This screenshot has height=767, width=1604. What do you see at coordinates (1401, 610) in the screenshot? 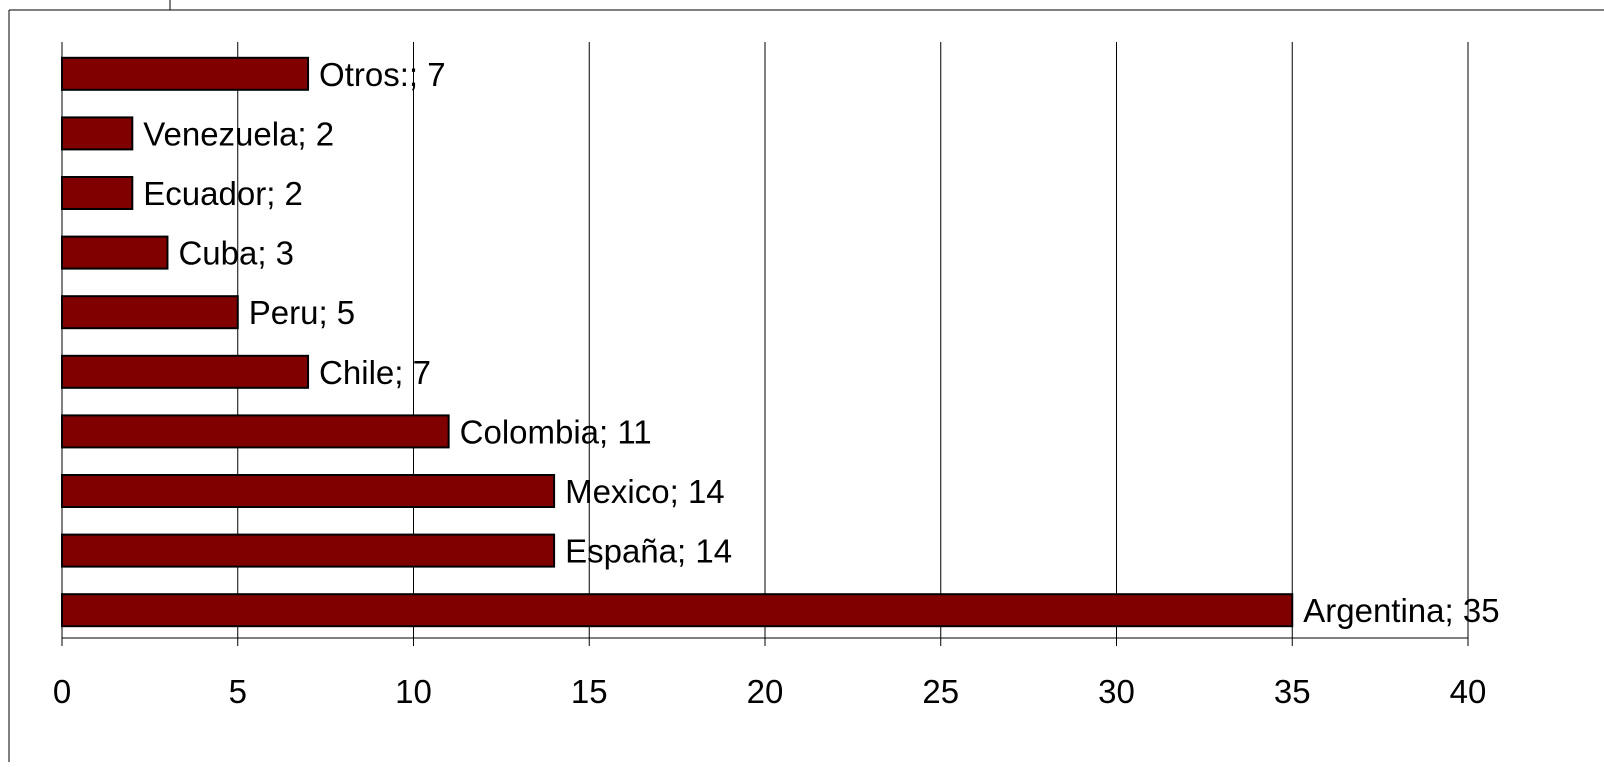
I see `data-label: Argentina; 35` at bounding box center [1401, 610].